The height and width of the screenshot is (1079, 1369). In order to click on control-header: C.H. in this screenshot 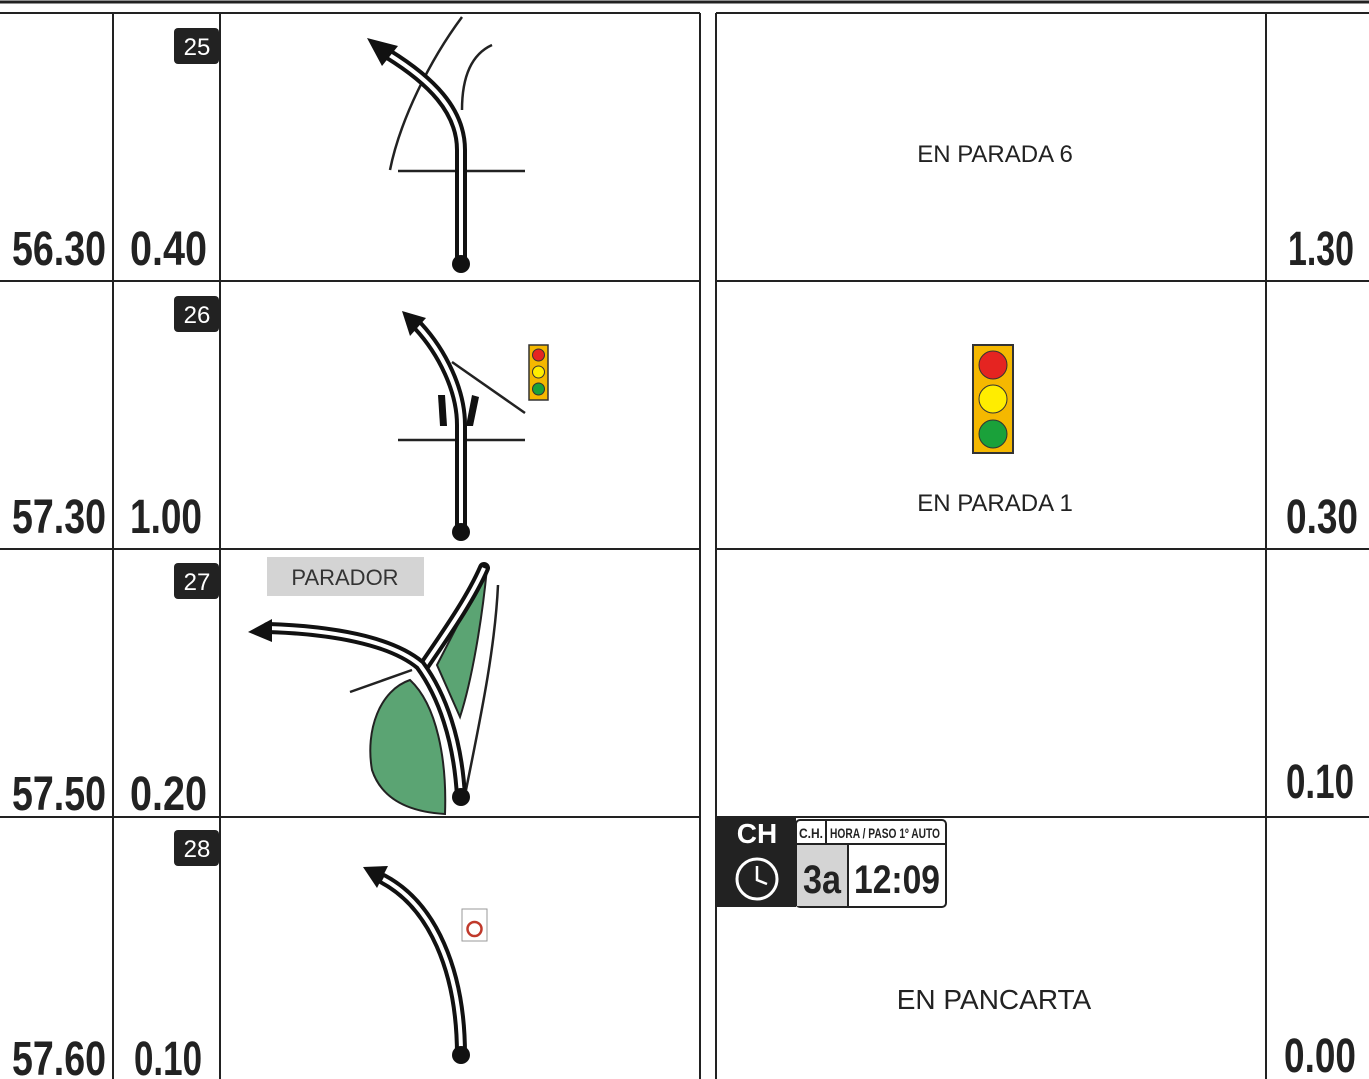, I will do `click(811, 833)`.